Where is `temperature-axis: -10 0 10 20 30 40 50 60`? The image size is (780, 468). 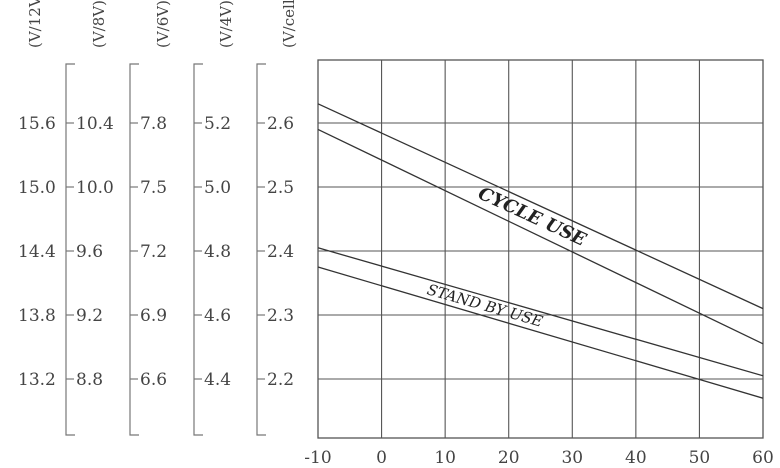 temperature-axis: -10 0 10 20 30 40 50 60 is located at coordinates (539, 458).